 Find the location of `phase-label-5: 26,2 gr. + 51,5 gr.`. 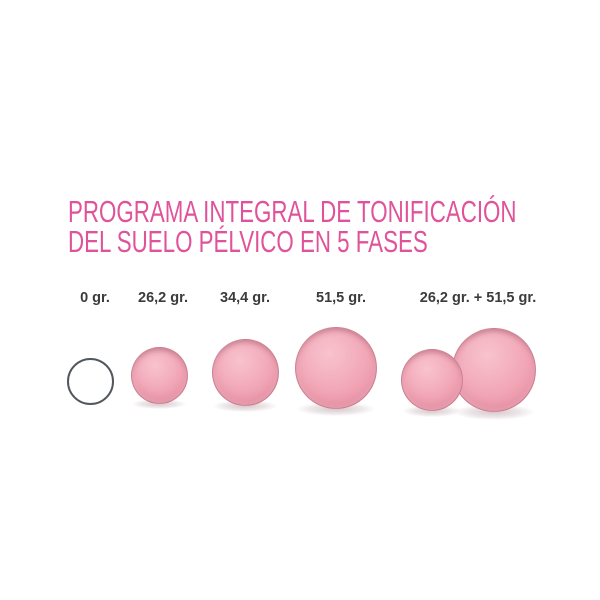

phase-label-5: 26,2 gr. + 51,5 gr. is located at coordinates (478, 298).